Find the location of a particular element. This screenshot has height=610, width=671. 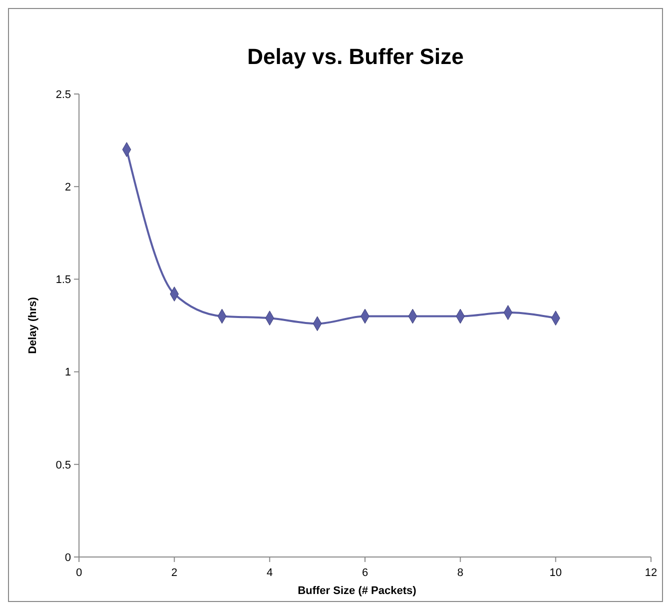

y-tick-label: 2.5 is located at coordinates (63, 94).